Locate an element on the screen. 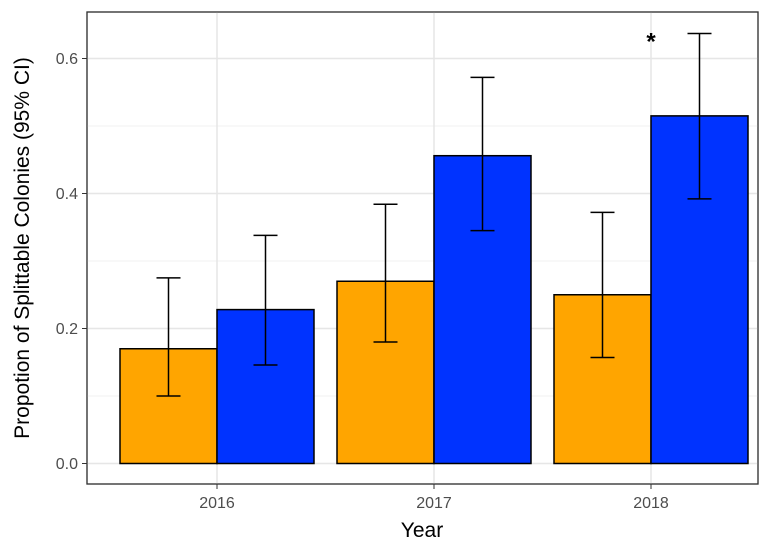 The width and height of the screenshot is (770, 547). x-axis: 2016 2017 2018 is located at coordinates (434, 498).